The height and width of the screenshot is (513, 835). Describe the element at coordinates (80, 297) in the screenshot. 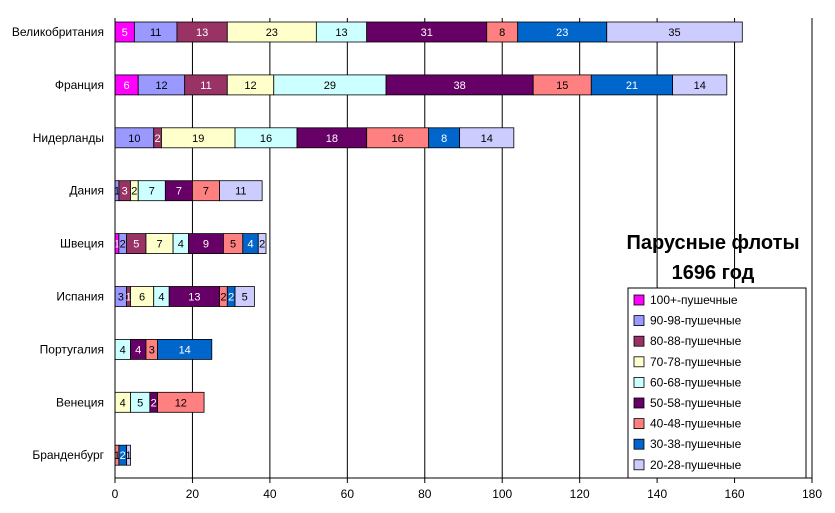

I see `category-label: Испания` at that location.